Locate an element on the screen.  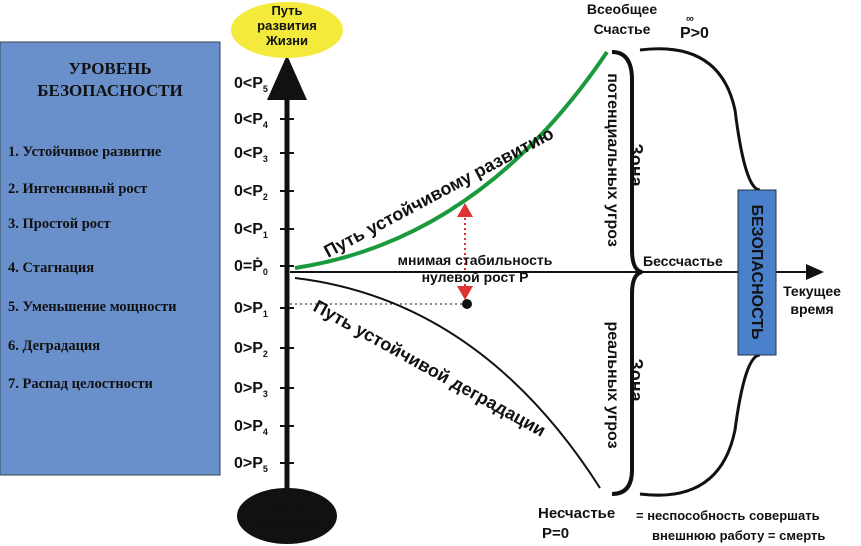
top-node-text: Путь is located at coordinates (286, 10).